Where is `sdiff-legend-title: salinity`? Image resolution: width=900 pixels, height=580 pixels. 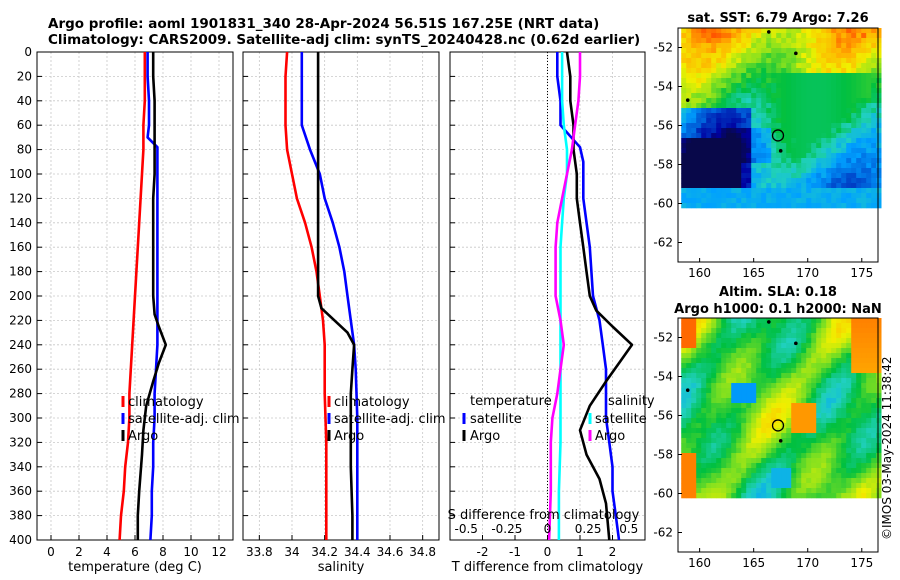 sdiff-legend-title: salinity is located at coordinates (631, 401).